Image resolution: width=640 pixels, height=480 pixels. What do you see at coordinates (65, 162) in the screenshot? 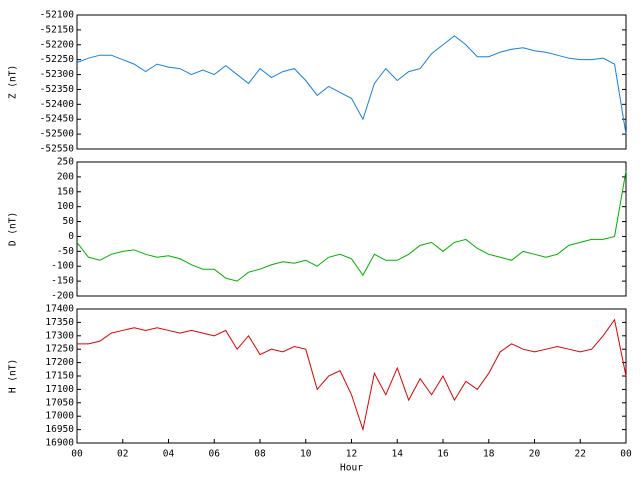
I see `y-tick-label: 250` at bounding box center [65, 162].